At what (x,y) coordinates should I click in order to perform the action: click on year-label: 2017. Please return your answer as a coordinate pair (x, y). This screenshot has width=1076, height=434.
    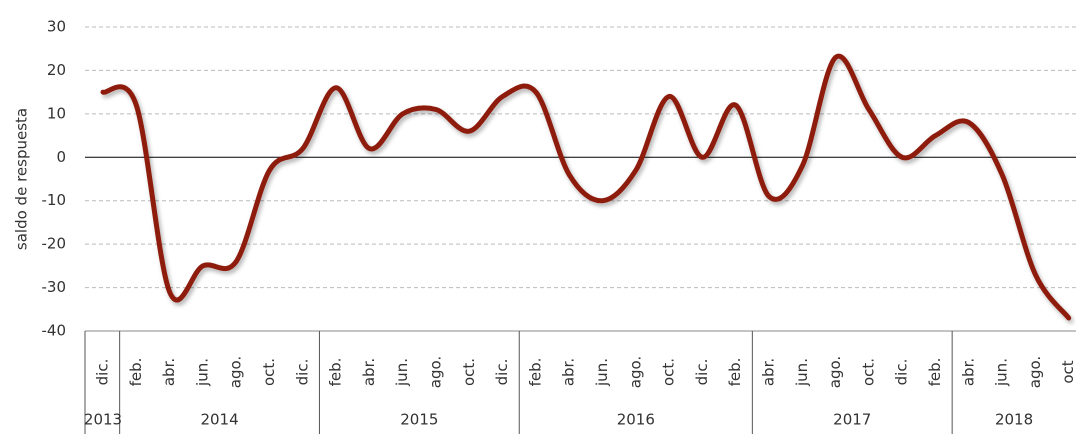
    Looking at the image, I should click on (852, 420).